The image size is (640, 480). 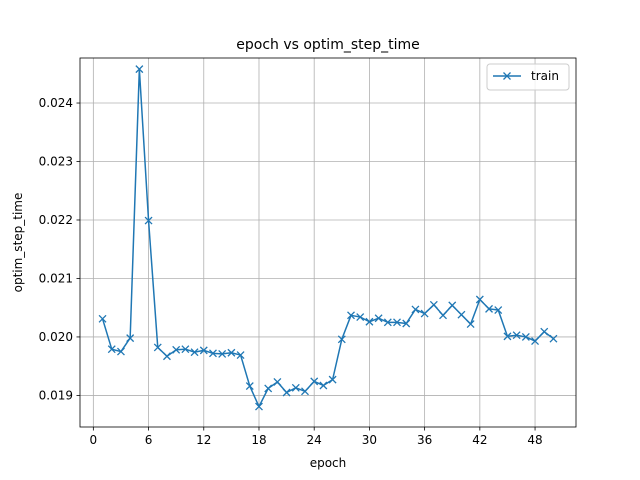 I want to click on x-axis-label: epoch, so click(x=328, y=463).